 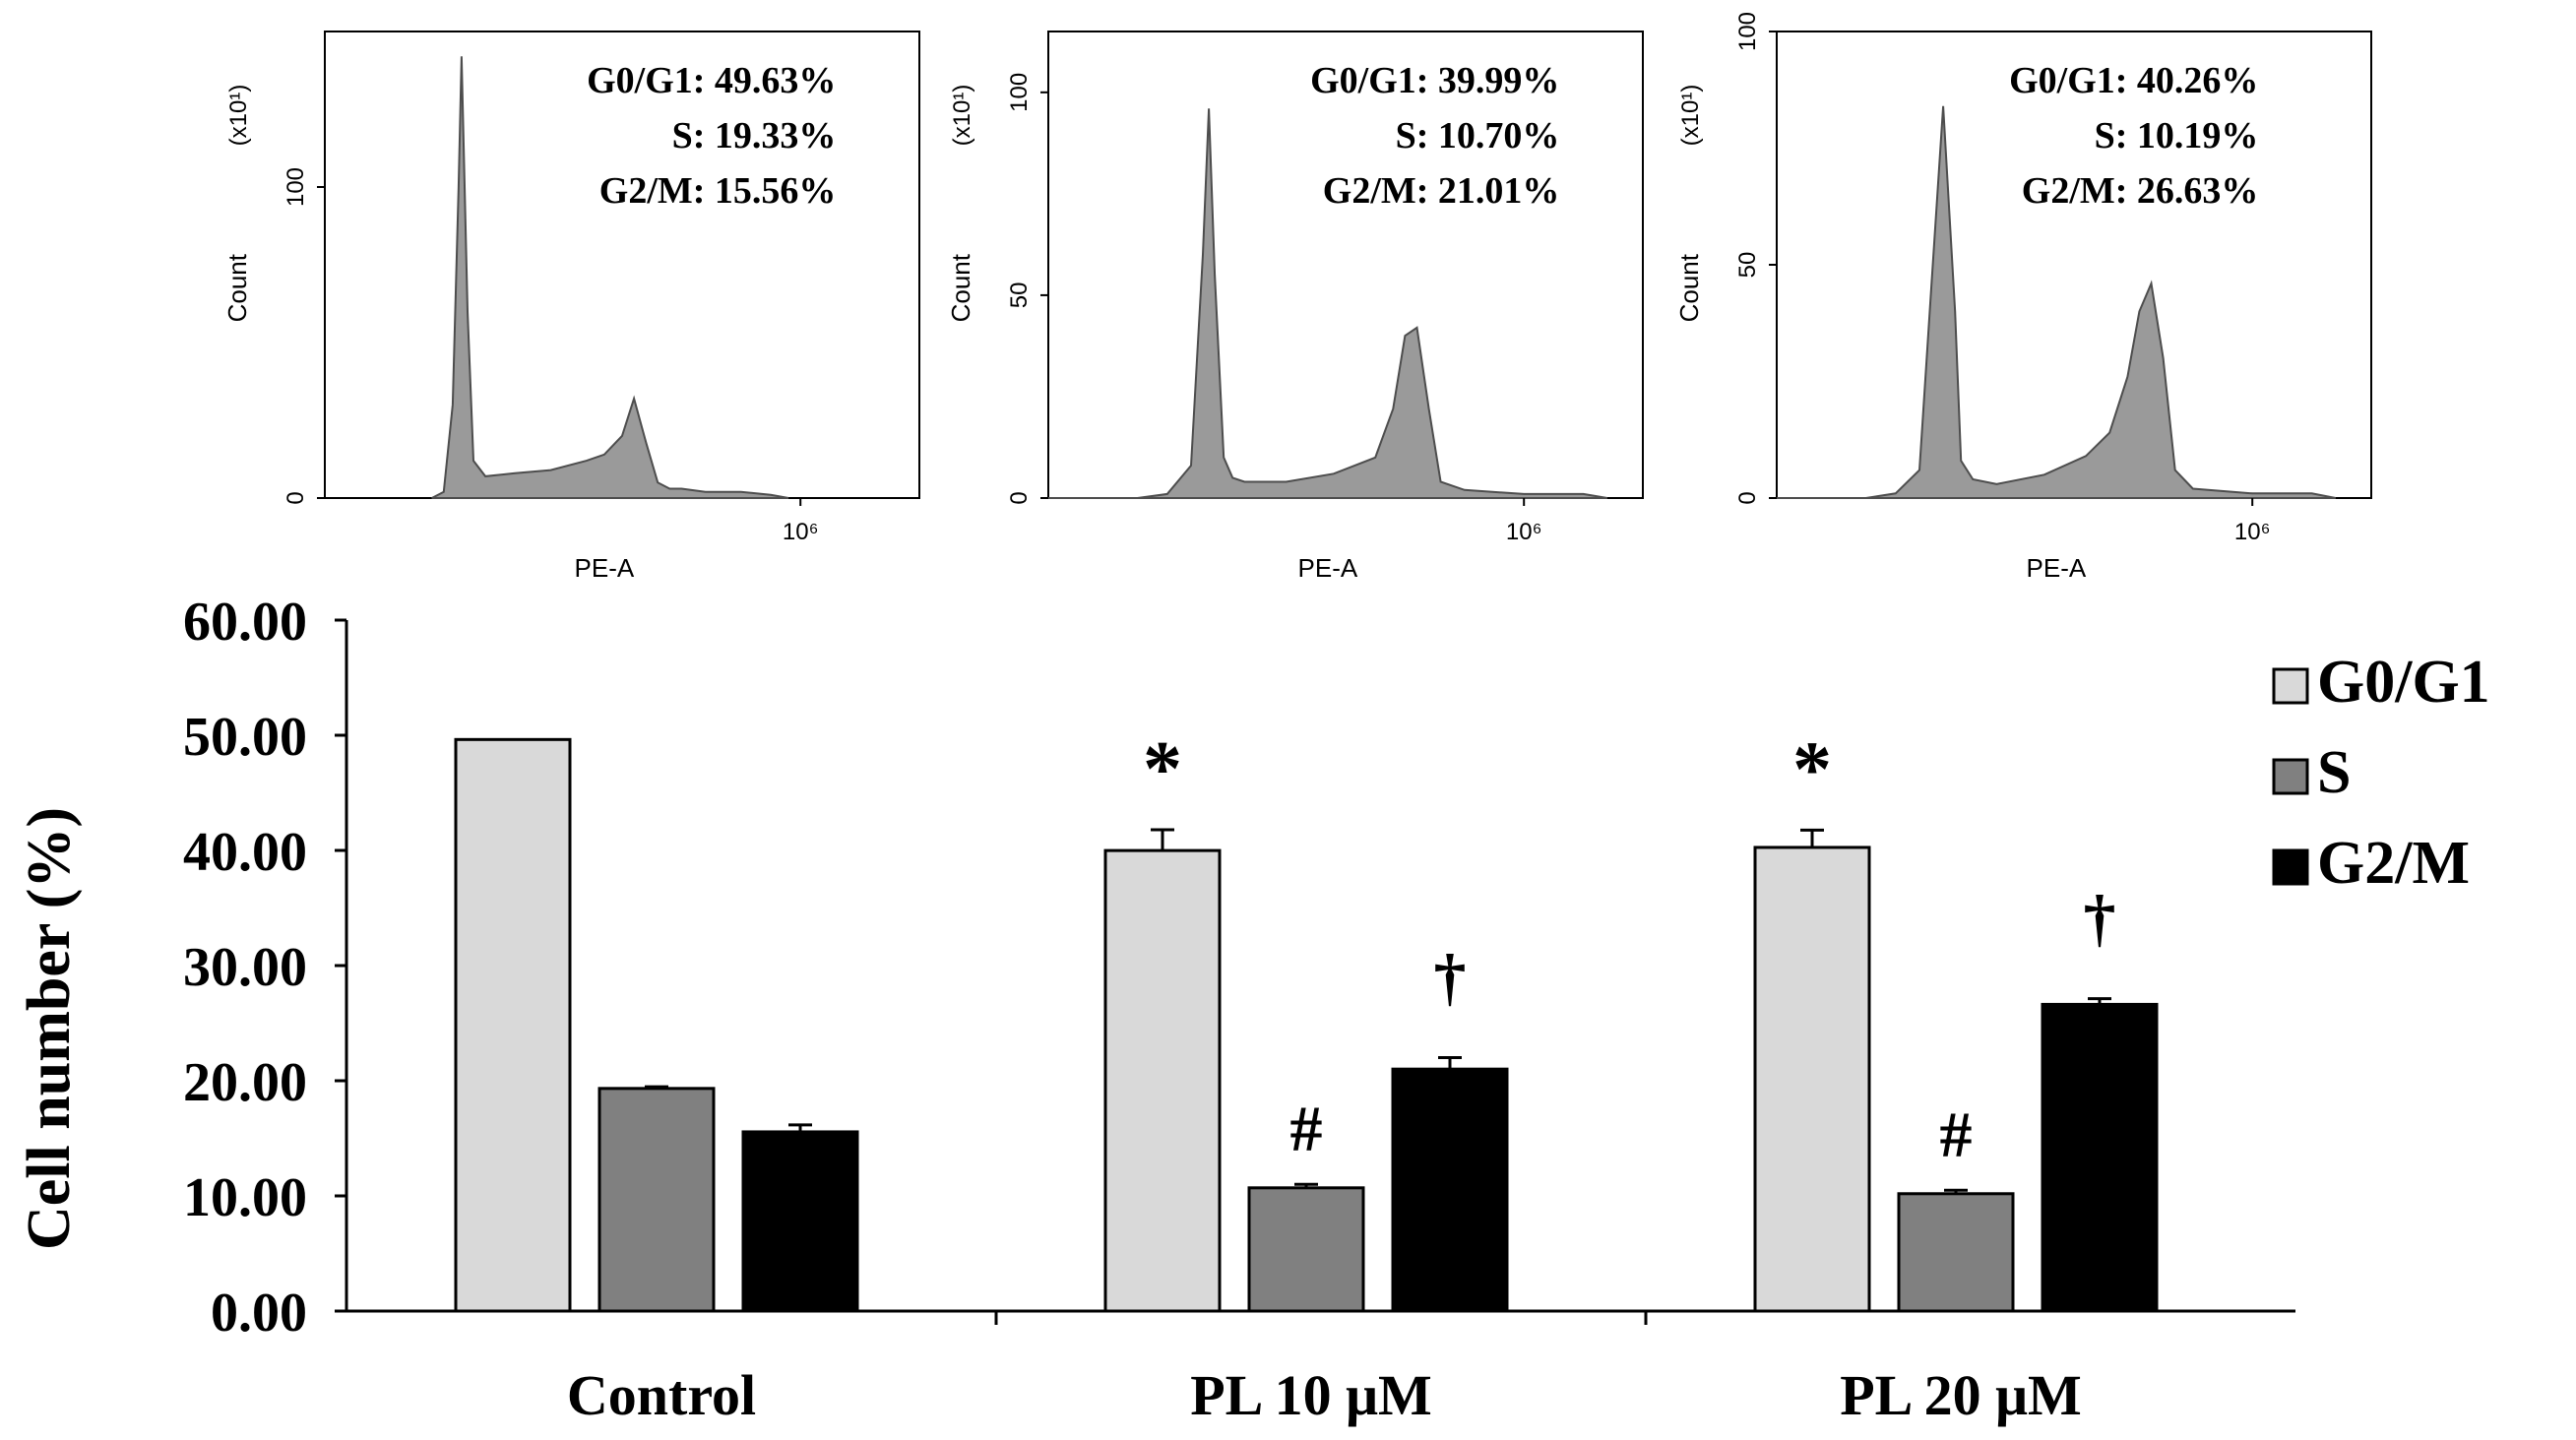 I want to click on y-tick-label: 40.00, so click(x=245, y=852).